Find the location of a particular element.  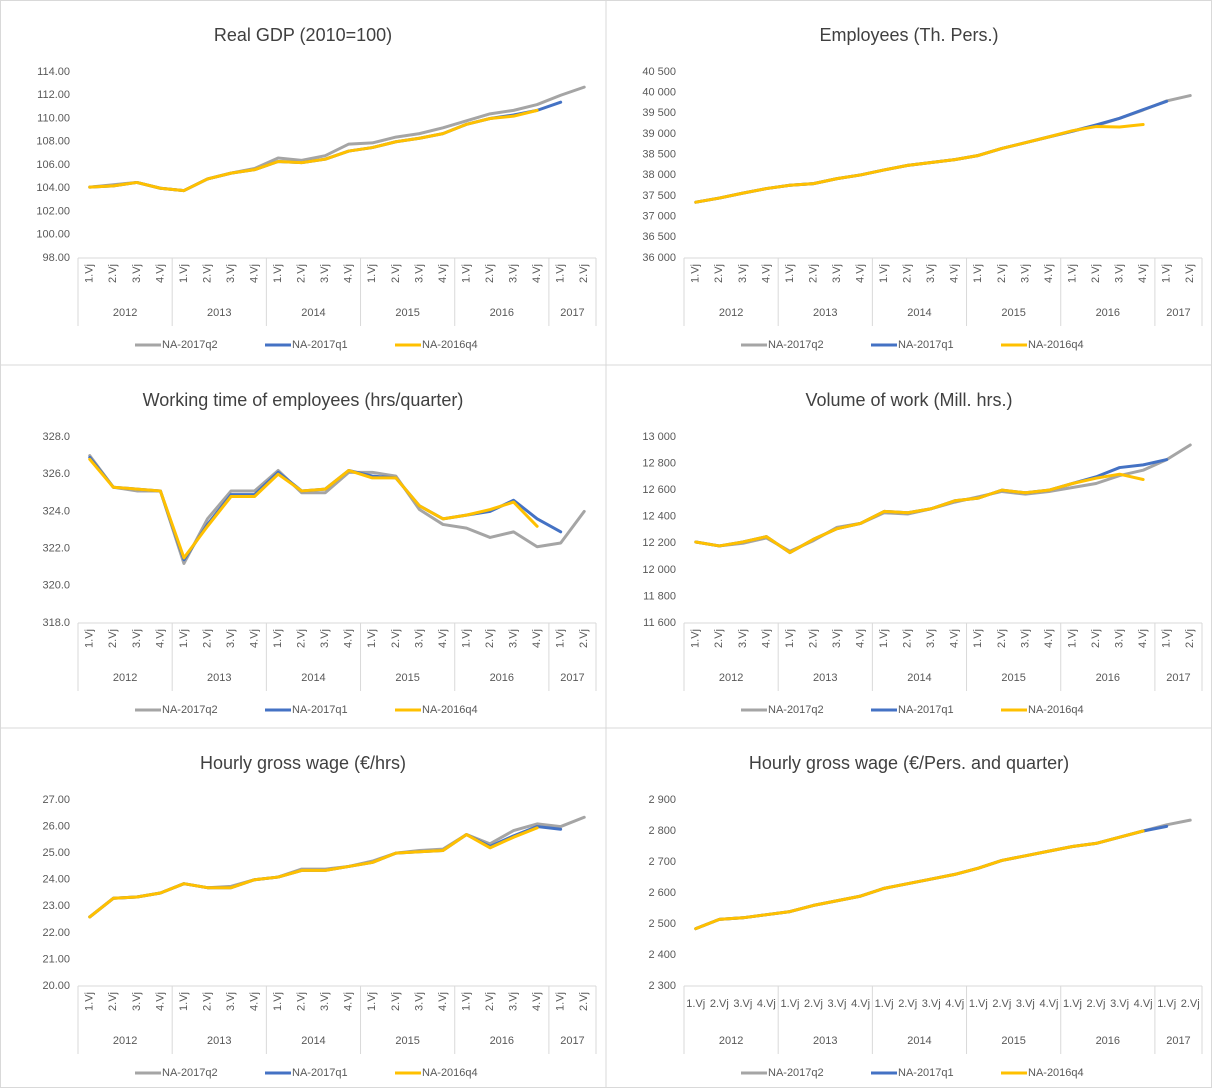

y-tick-label: 38 000 is located at coordinates (659, 175).